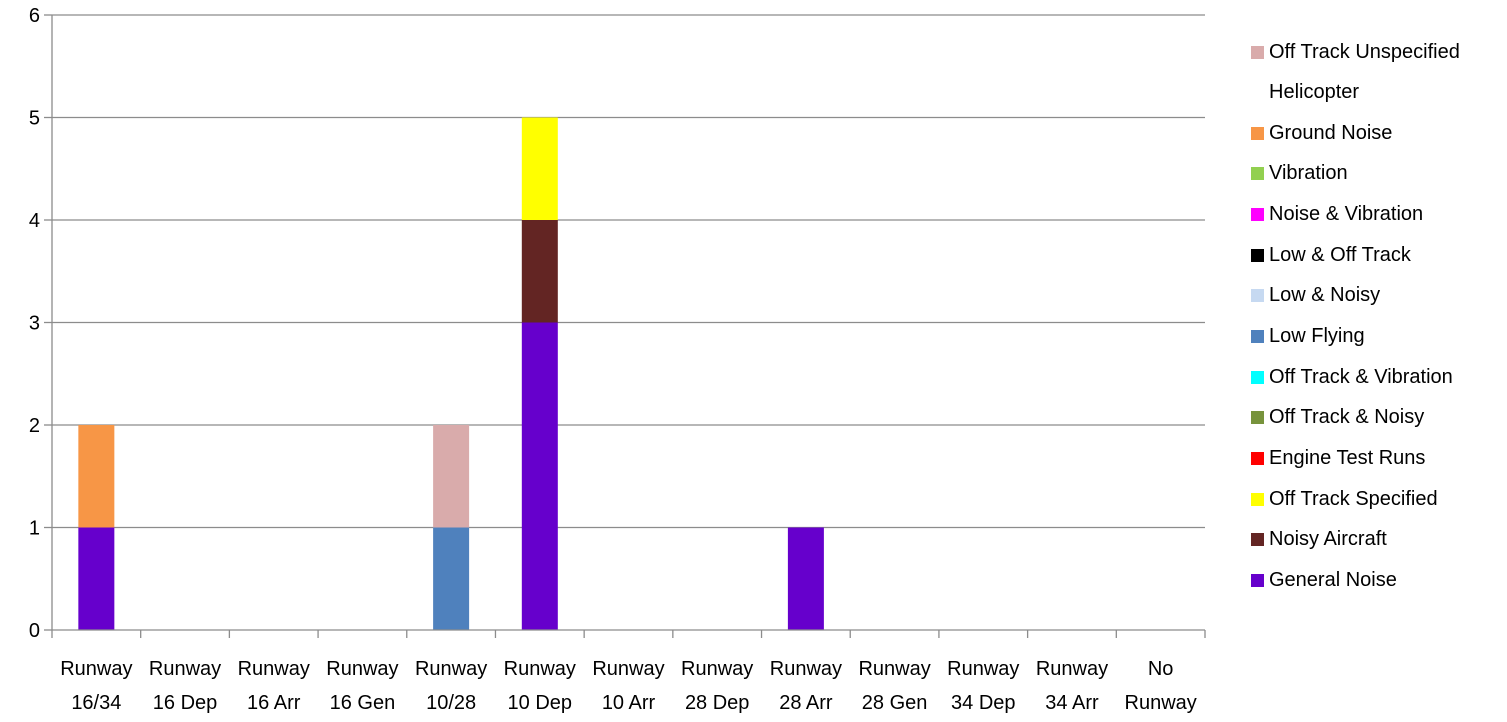 Image resolution: width=1507 pixels, height=722 pixels. I want to click on legend-item: Low & Off Track, so click(1330, 255).